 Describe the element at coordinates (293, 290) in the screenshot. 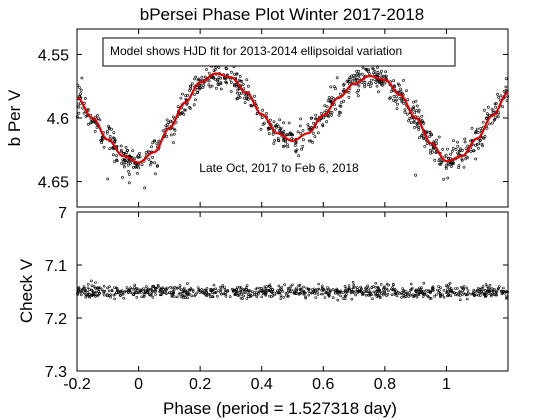

I see `bottom-data-points` at that location.